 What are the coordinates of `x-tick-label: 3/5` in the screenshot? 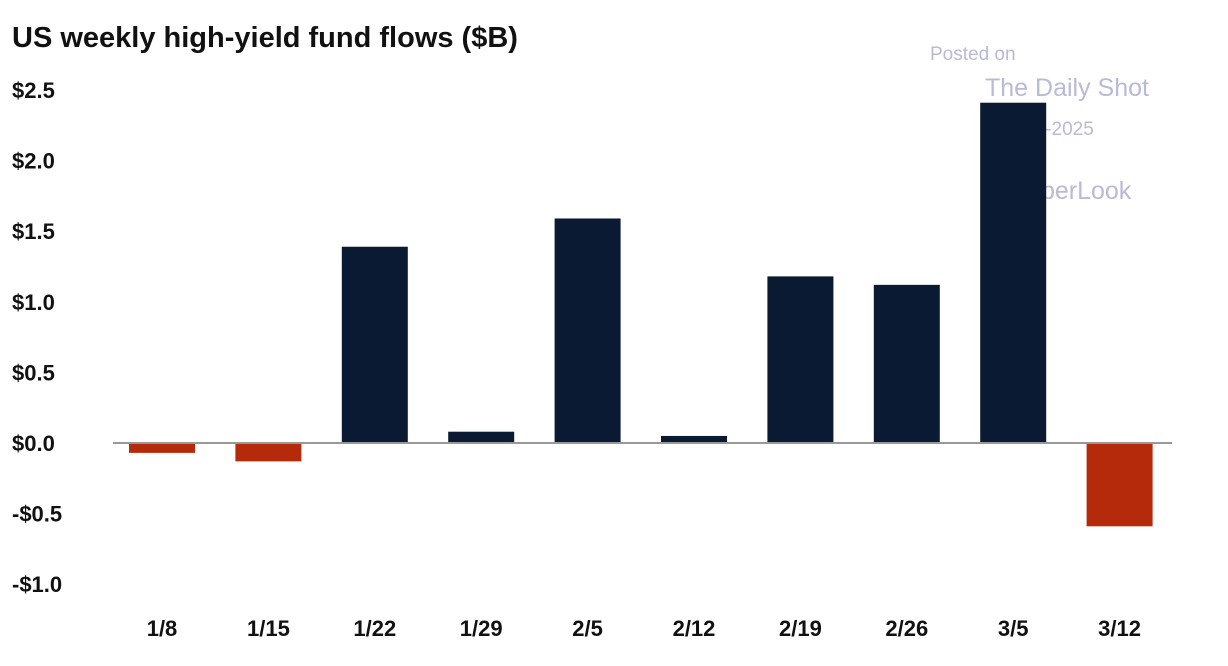 It's located at (1013, 628).